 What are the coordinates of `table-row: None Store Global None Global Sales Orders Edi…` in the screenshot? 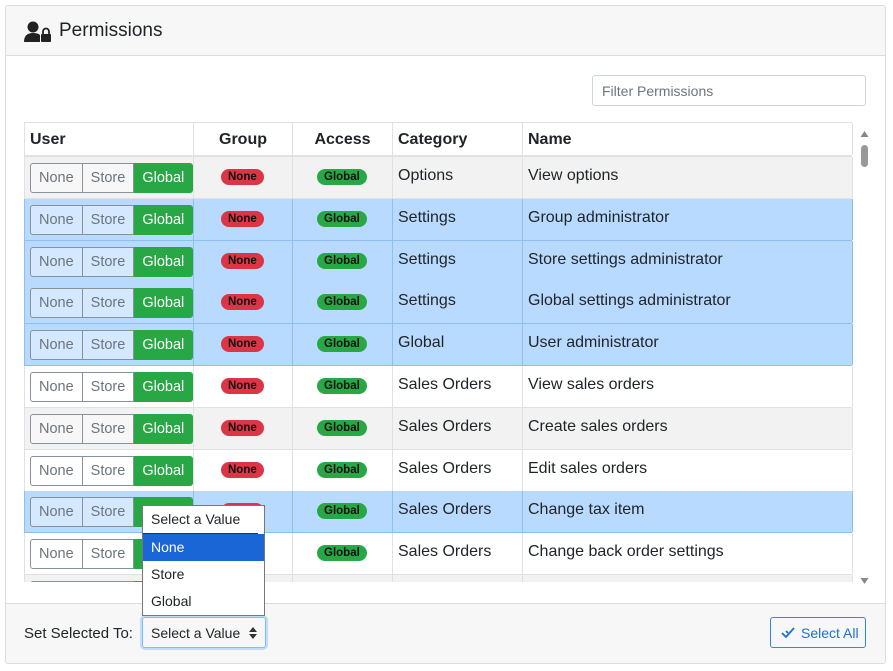 It's located at (438, 470).